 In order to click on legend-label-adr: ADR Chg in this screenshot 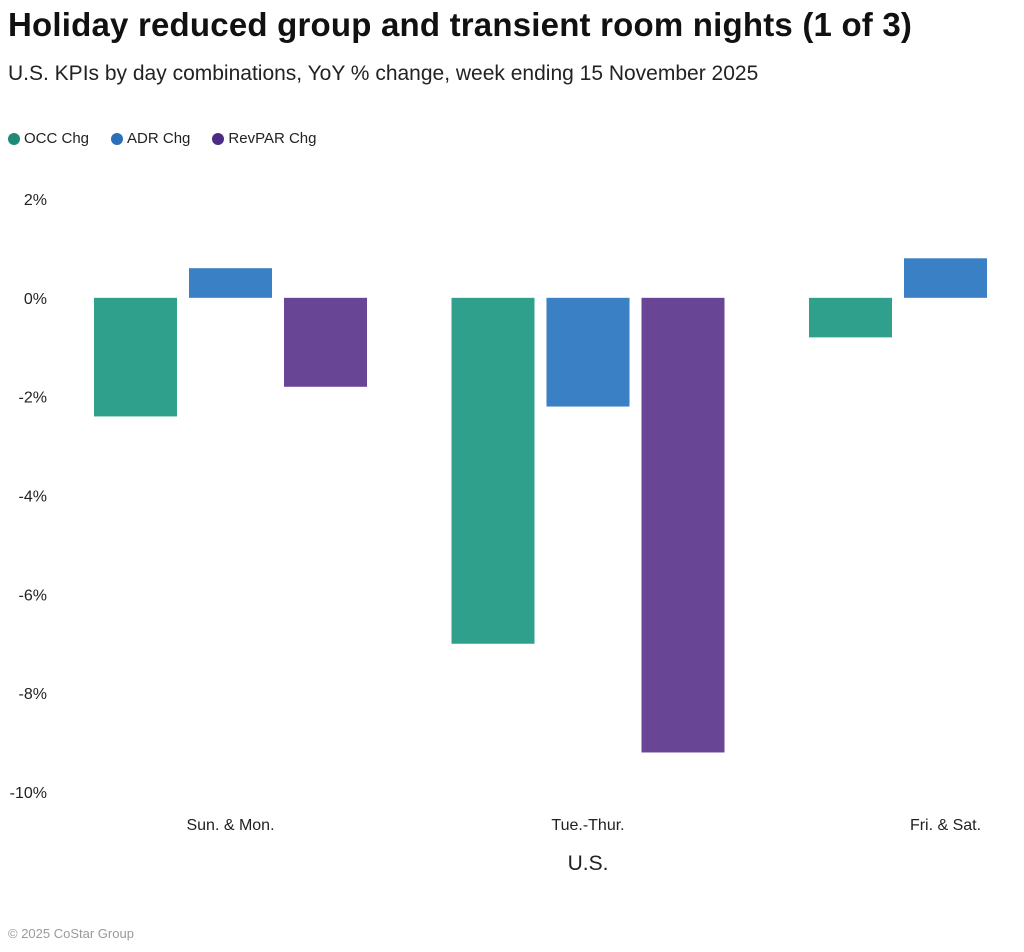, I will do `click(159, 138)`.